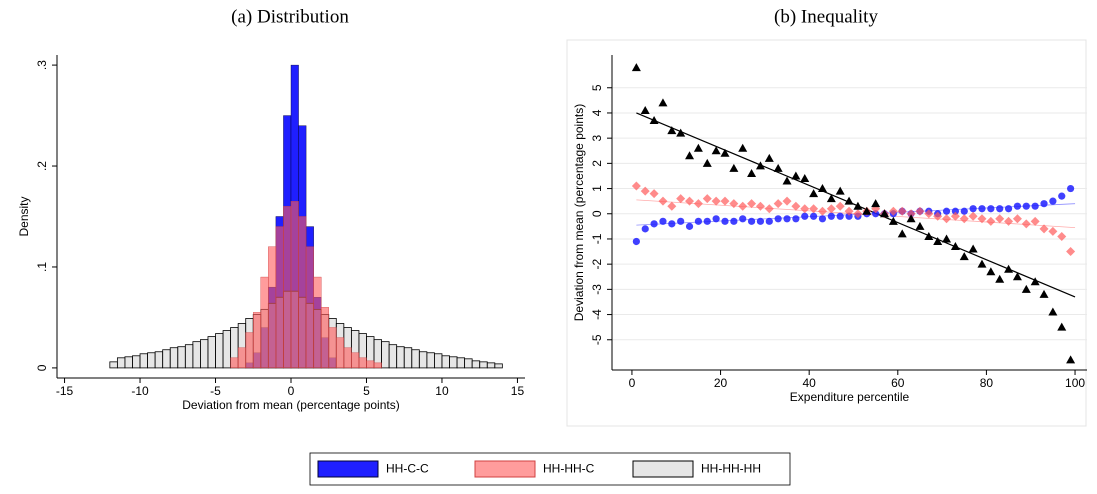 Image resolution: width=1097 pixels, height=494 pixels. What do you see at coordinates (42, 267) in the screenshot?
I see `y-tick-label: .1` at bounding box center [42, 267].